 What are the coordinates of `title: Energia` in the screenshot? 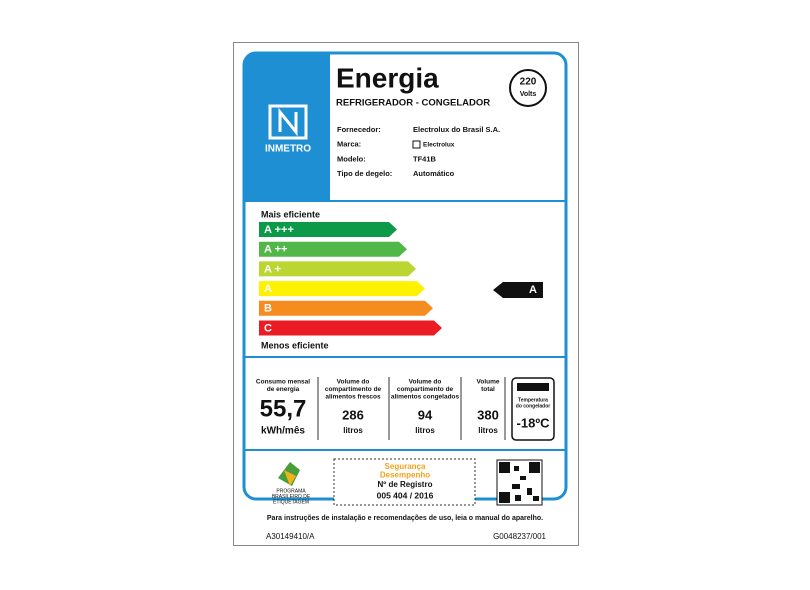 It's located at (387, 77).